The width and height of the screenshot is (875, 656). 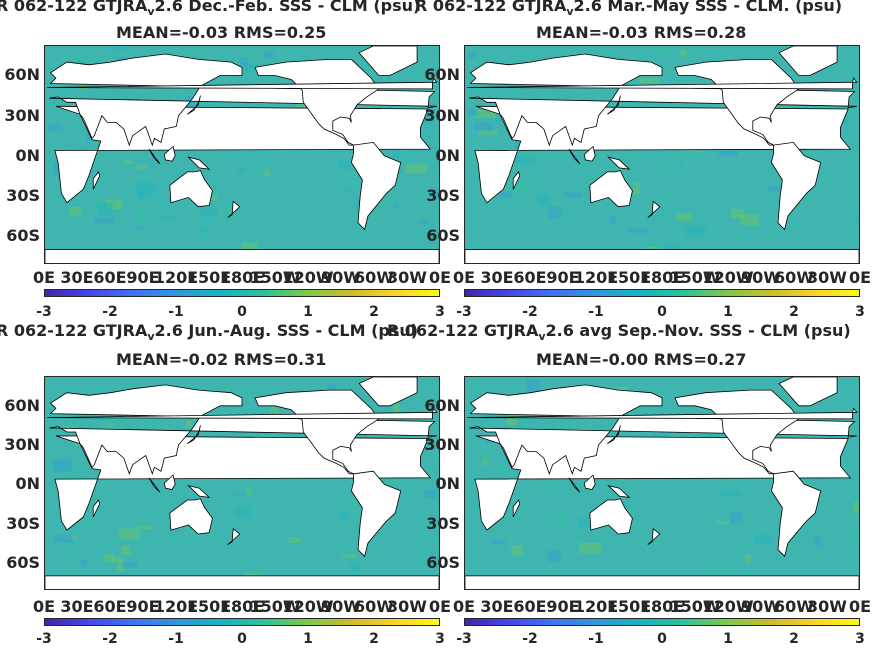 I want to click on latitude-tick-label: 30S, so click(x=23, y=523).